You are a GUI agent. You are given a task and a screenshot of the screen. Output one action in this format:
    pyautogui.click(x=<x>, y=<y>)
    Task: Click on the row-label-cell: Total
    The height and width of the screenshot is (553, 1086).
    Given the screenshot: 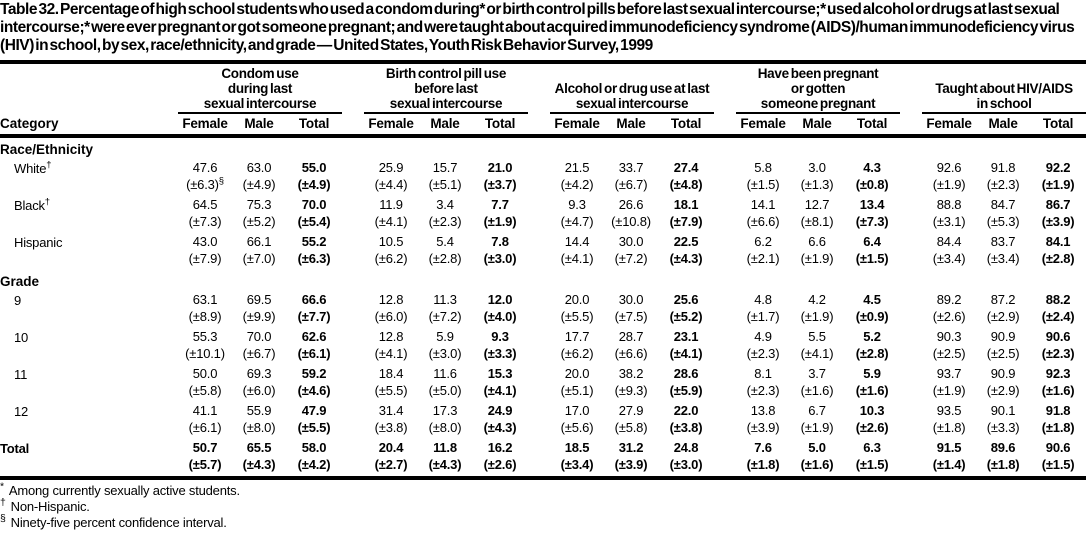 What is the action you would take?
    pyautogui.click(x=78, y=447)
    